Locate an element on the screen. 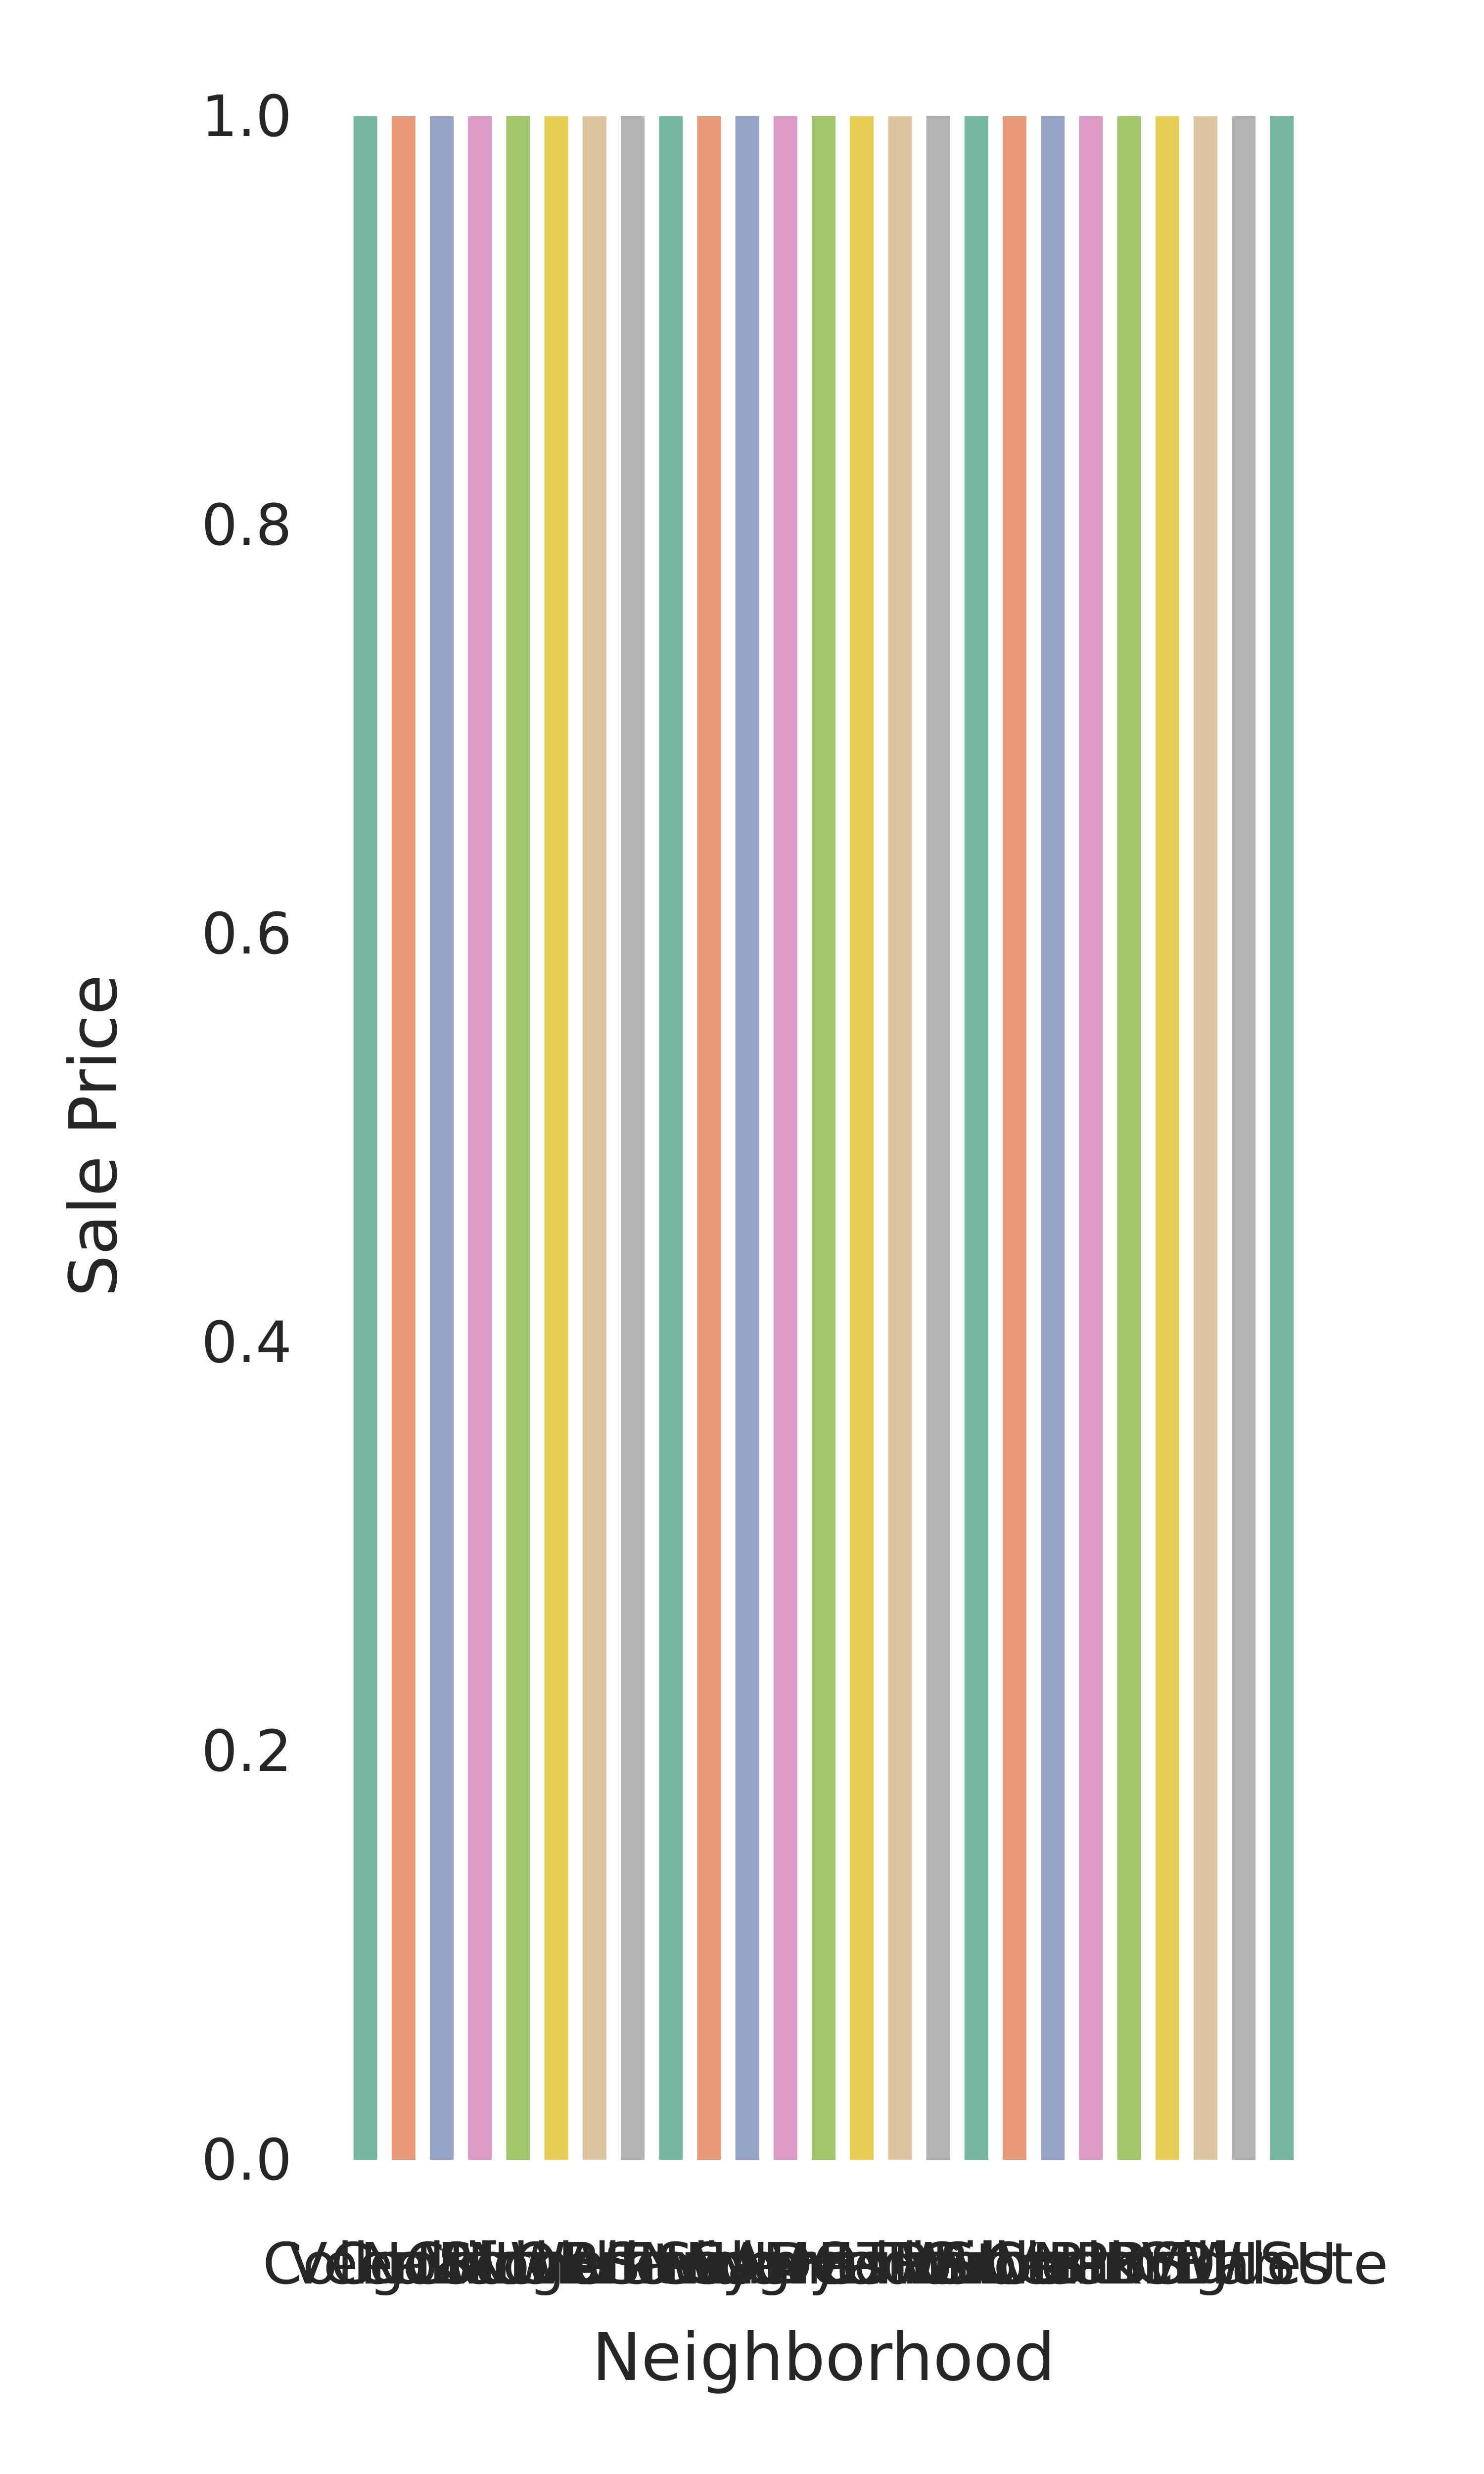  x-tick-label: NWAmes is located at coordinates (594, 2264).